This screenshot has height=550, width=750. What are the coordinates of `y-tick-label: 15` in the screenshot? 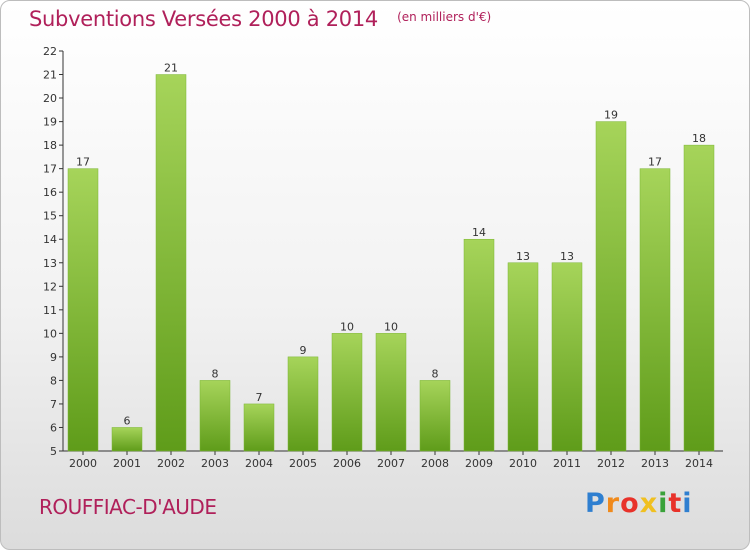 It's located at (50, 216).